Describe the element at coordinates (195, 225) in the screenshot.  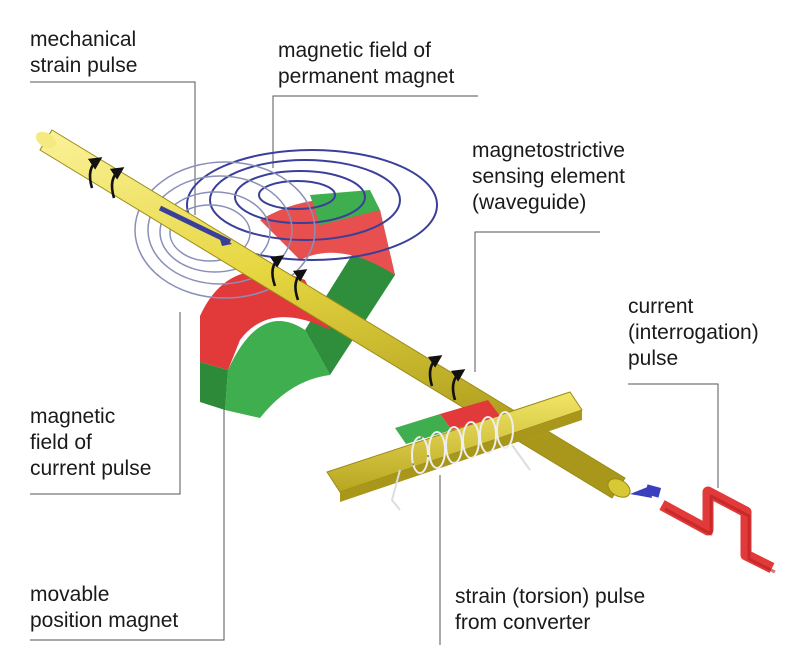
I see `strain-pulse-arrow-icon` at that location.